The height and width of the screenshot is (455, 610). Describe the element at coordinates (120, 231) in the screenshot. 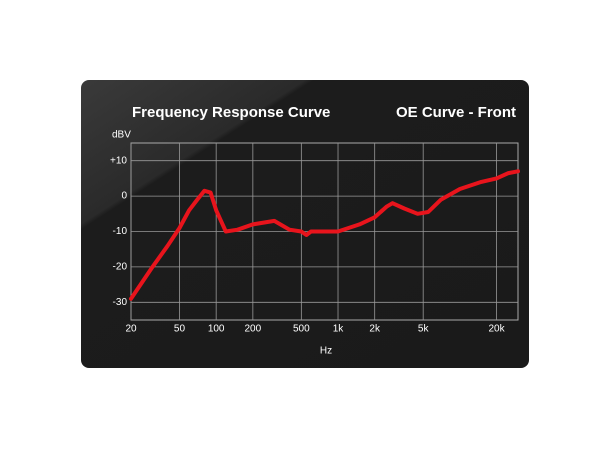

I see `y-tick-label: -10` at that location.